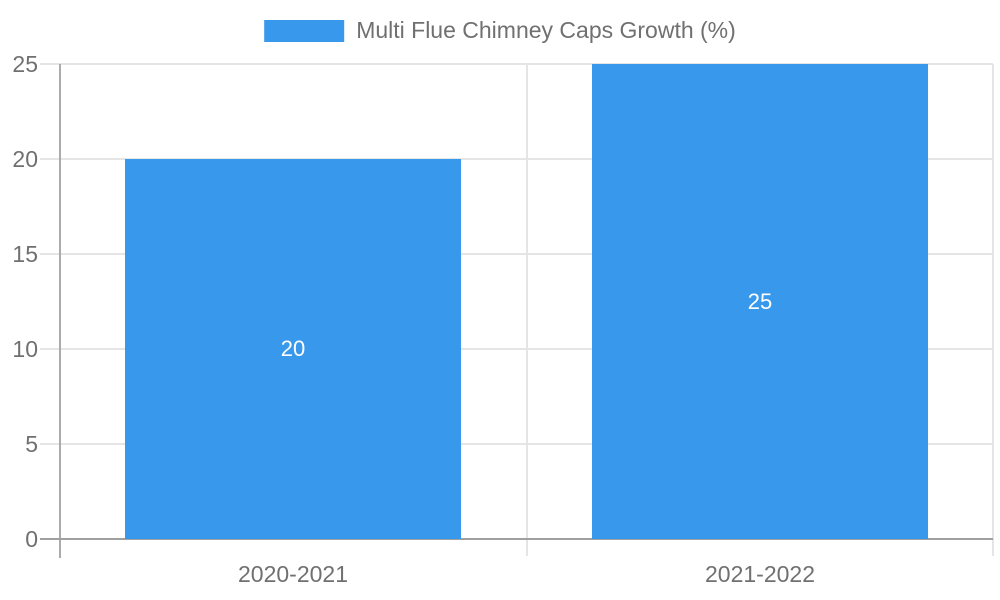 The width and height of the screenshot is (1000, 600). What do you see at coordinates (31, 444) in the screenshot?
I see `y-axis-tick-label: 5` at bounding box center [31, 444].